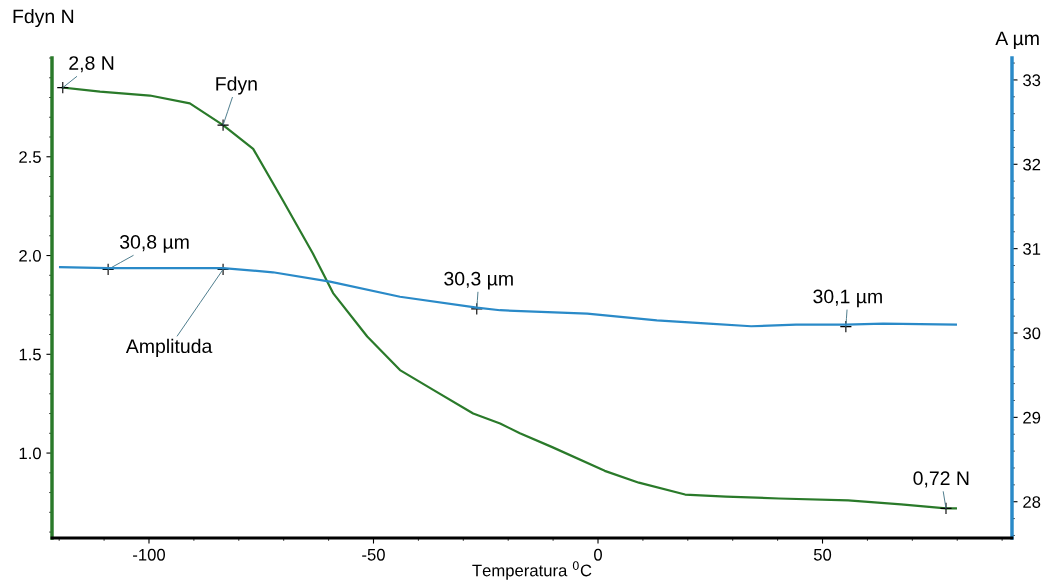  I want to click on x-tick-label: 50, so click(822, 554).